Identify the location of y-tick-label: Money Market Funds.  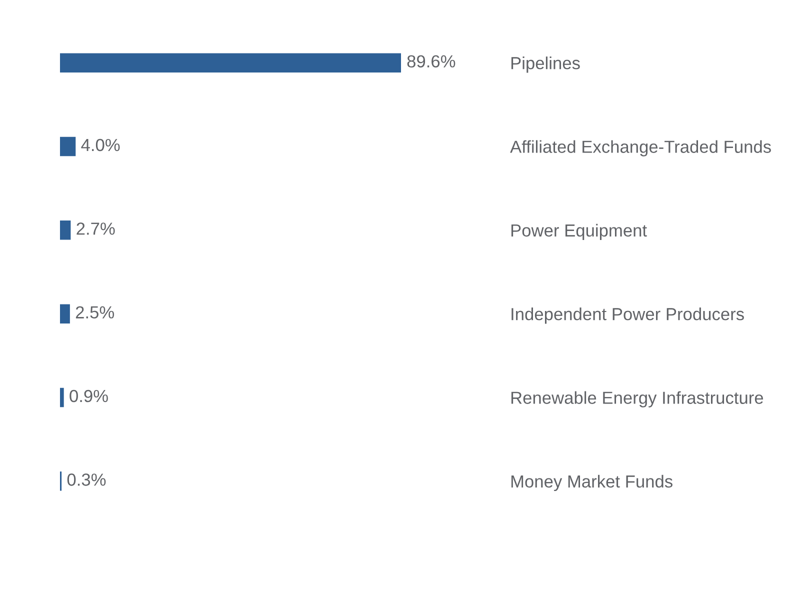
(591, 483).